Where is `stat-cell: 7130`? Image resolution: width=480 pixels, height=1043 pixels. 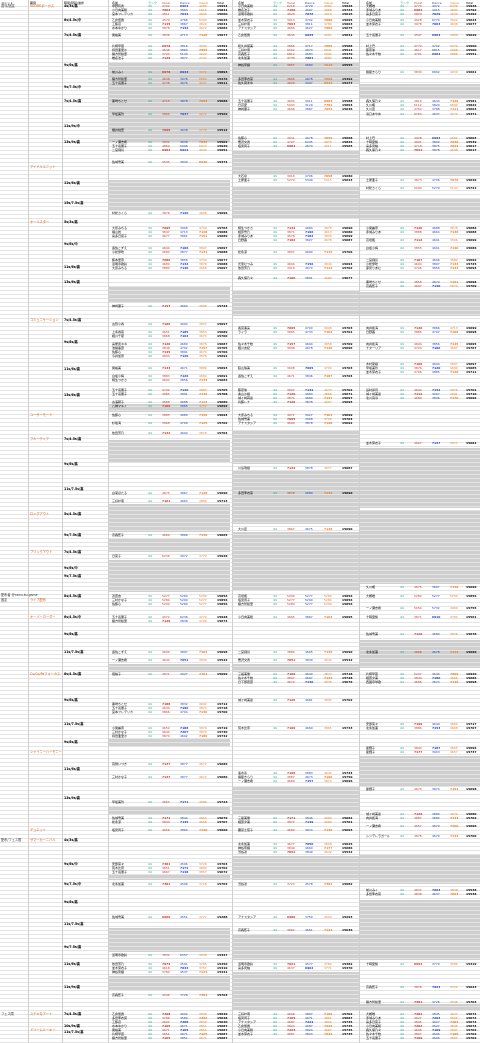 stat-cell: 7130 is located at coordinates (309, 682).